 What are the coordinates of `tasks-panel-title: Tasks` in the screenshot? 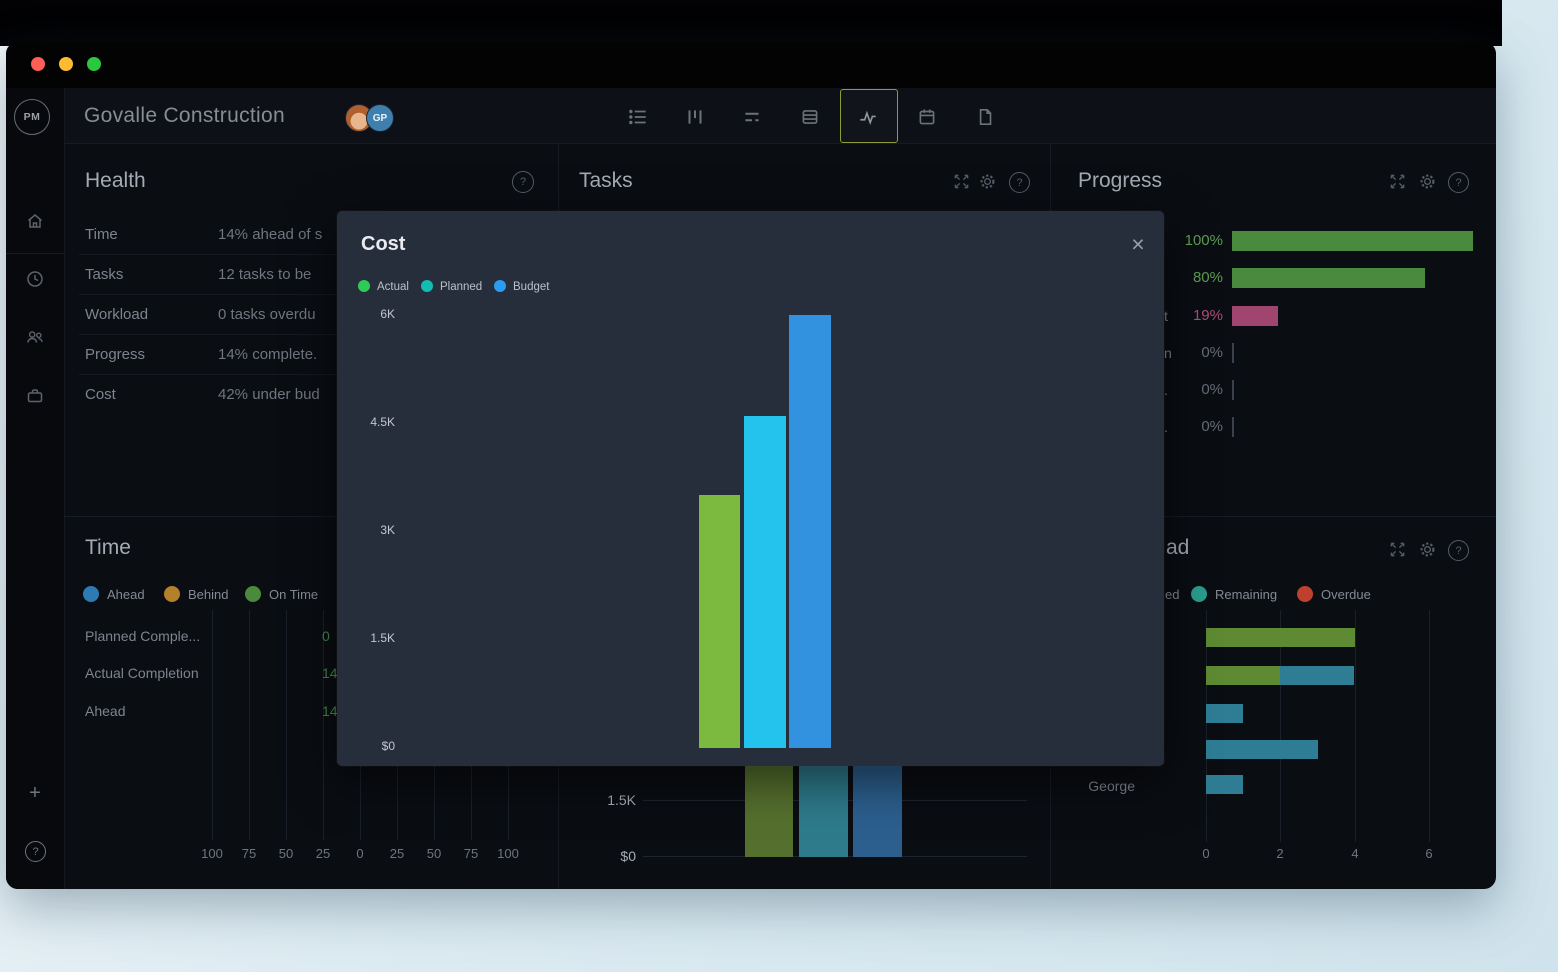 It's located at (606, 180).